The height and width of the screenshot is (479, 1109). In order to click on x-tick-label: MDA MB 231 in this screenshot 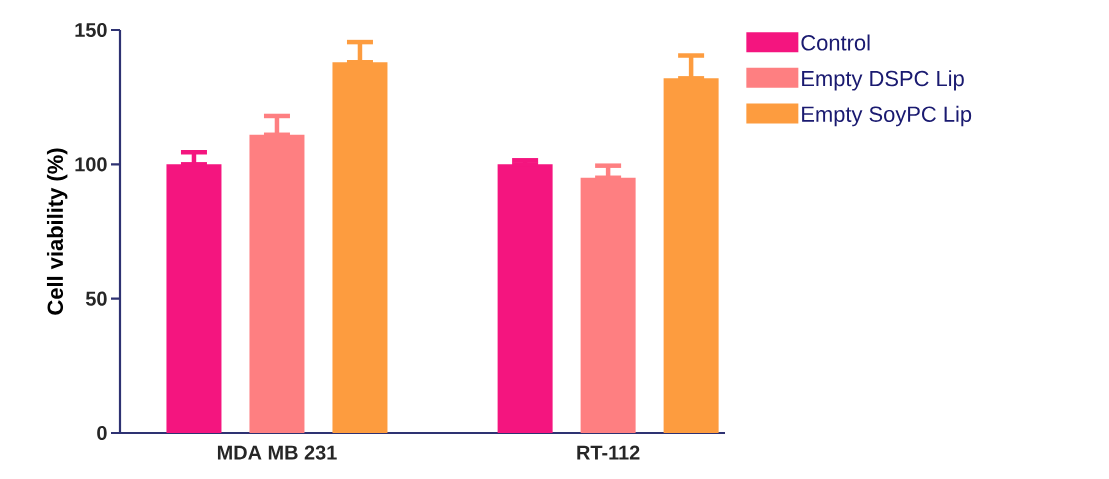, I will do `click(277, 452)`.